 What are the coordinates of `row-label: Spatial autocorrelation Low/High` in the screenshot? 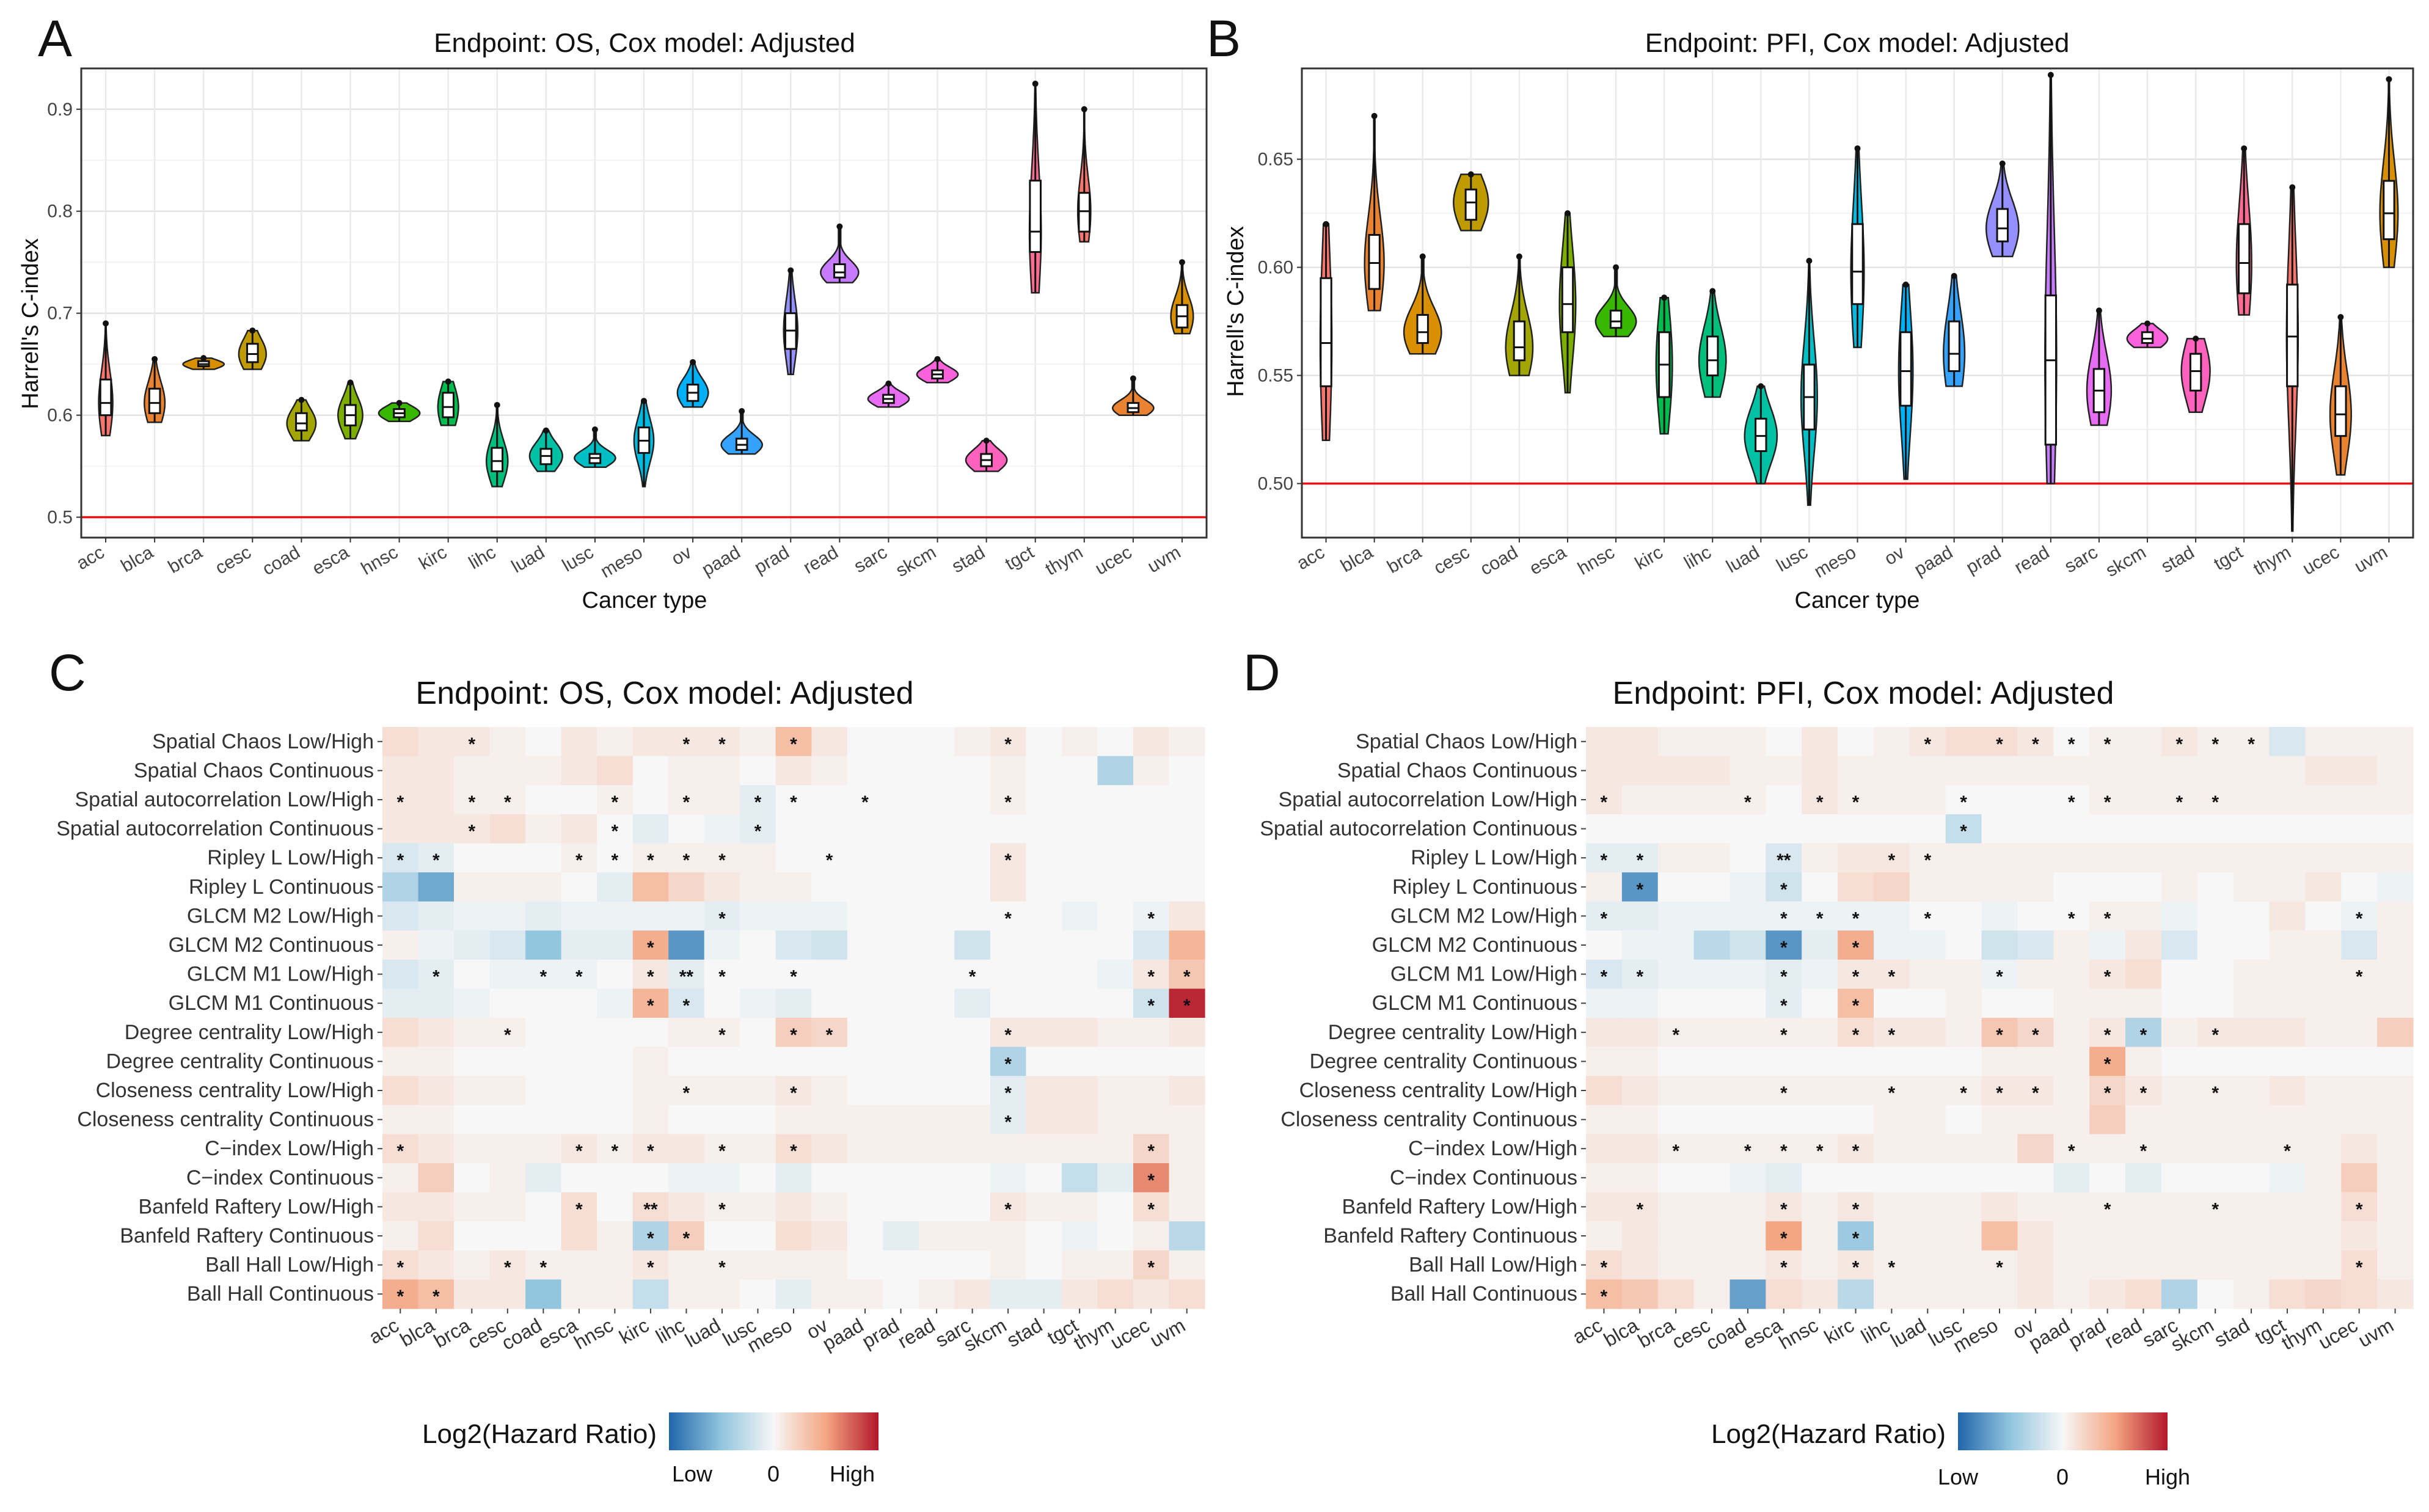 It's located at (1428, 799).